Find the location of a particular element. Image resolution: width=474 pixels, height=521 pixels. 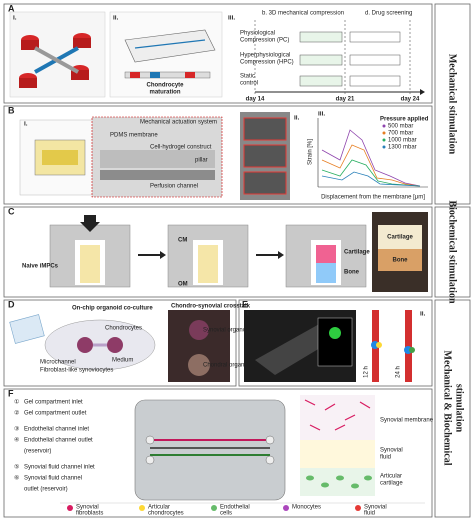

list-marker: ① is located at coordinates (16, 402).